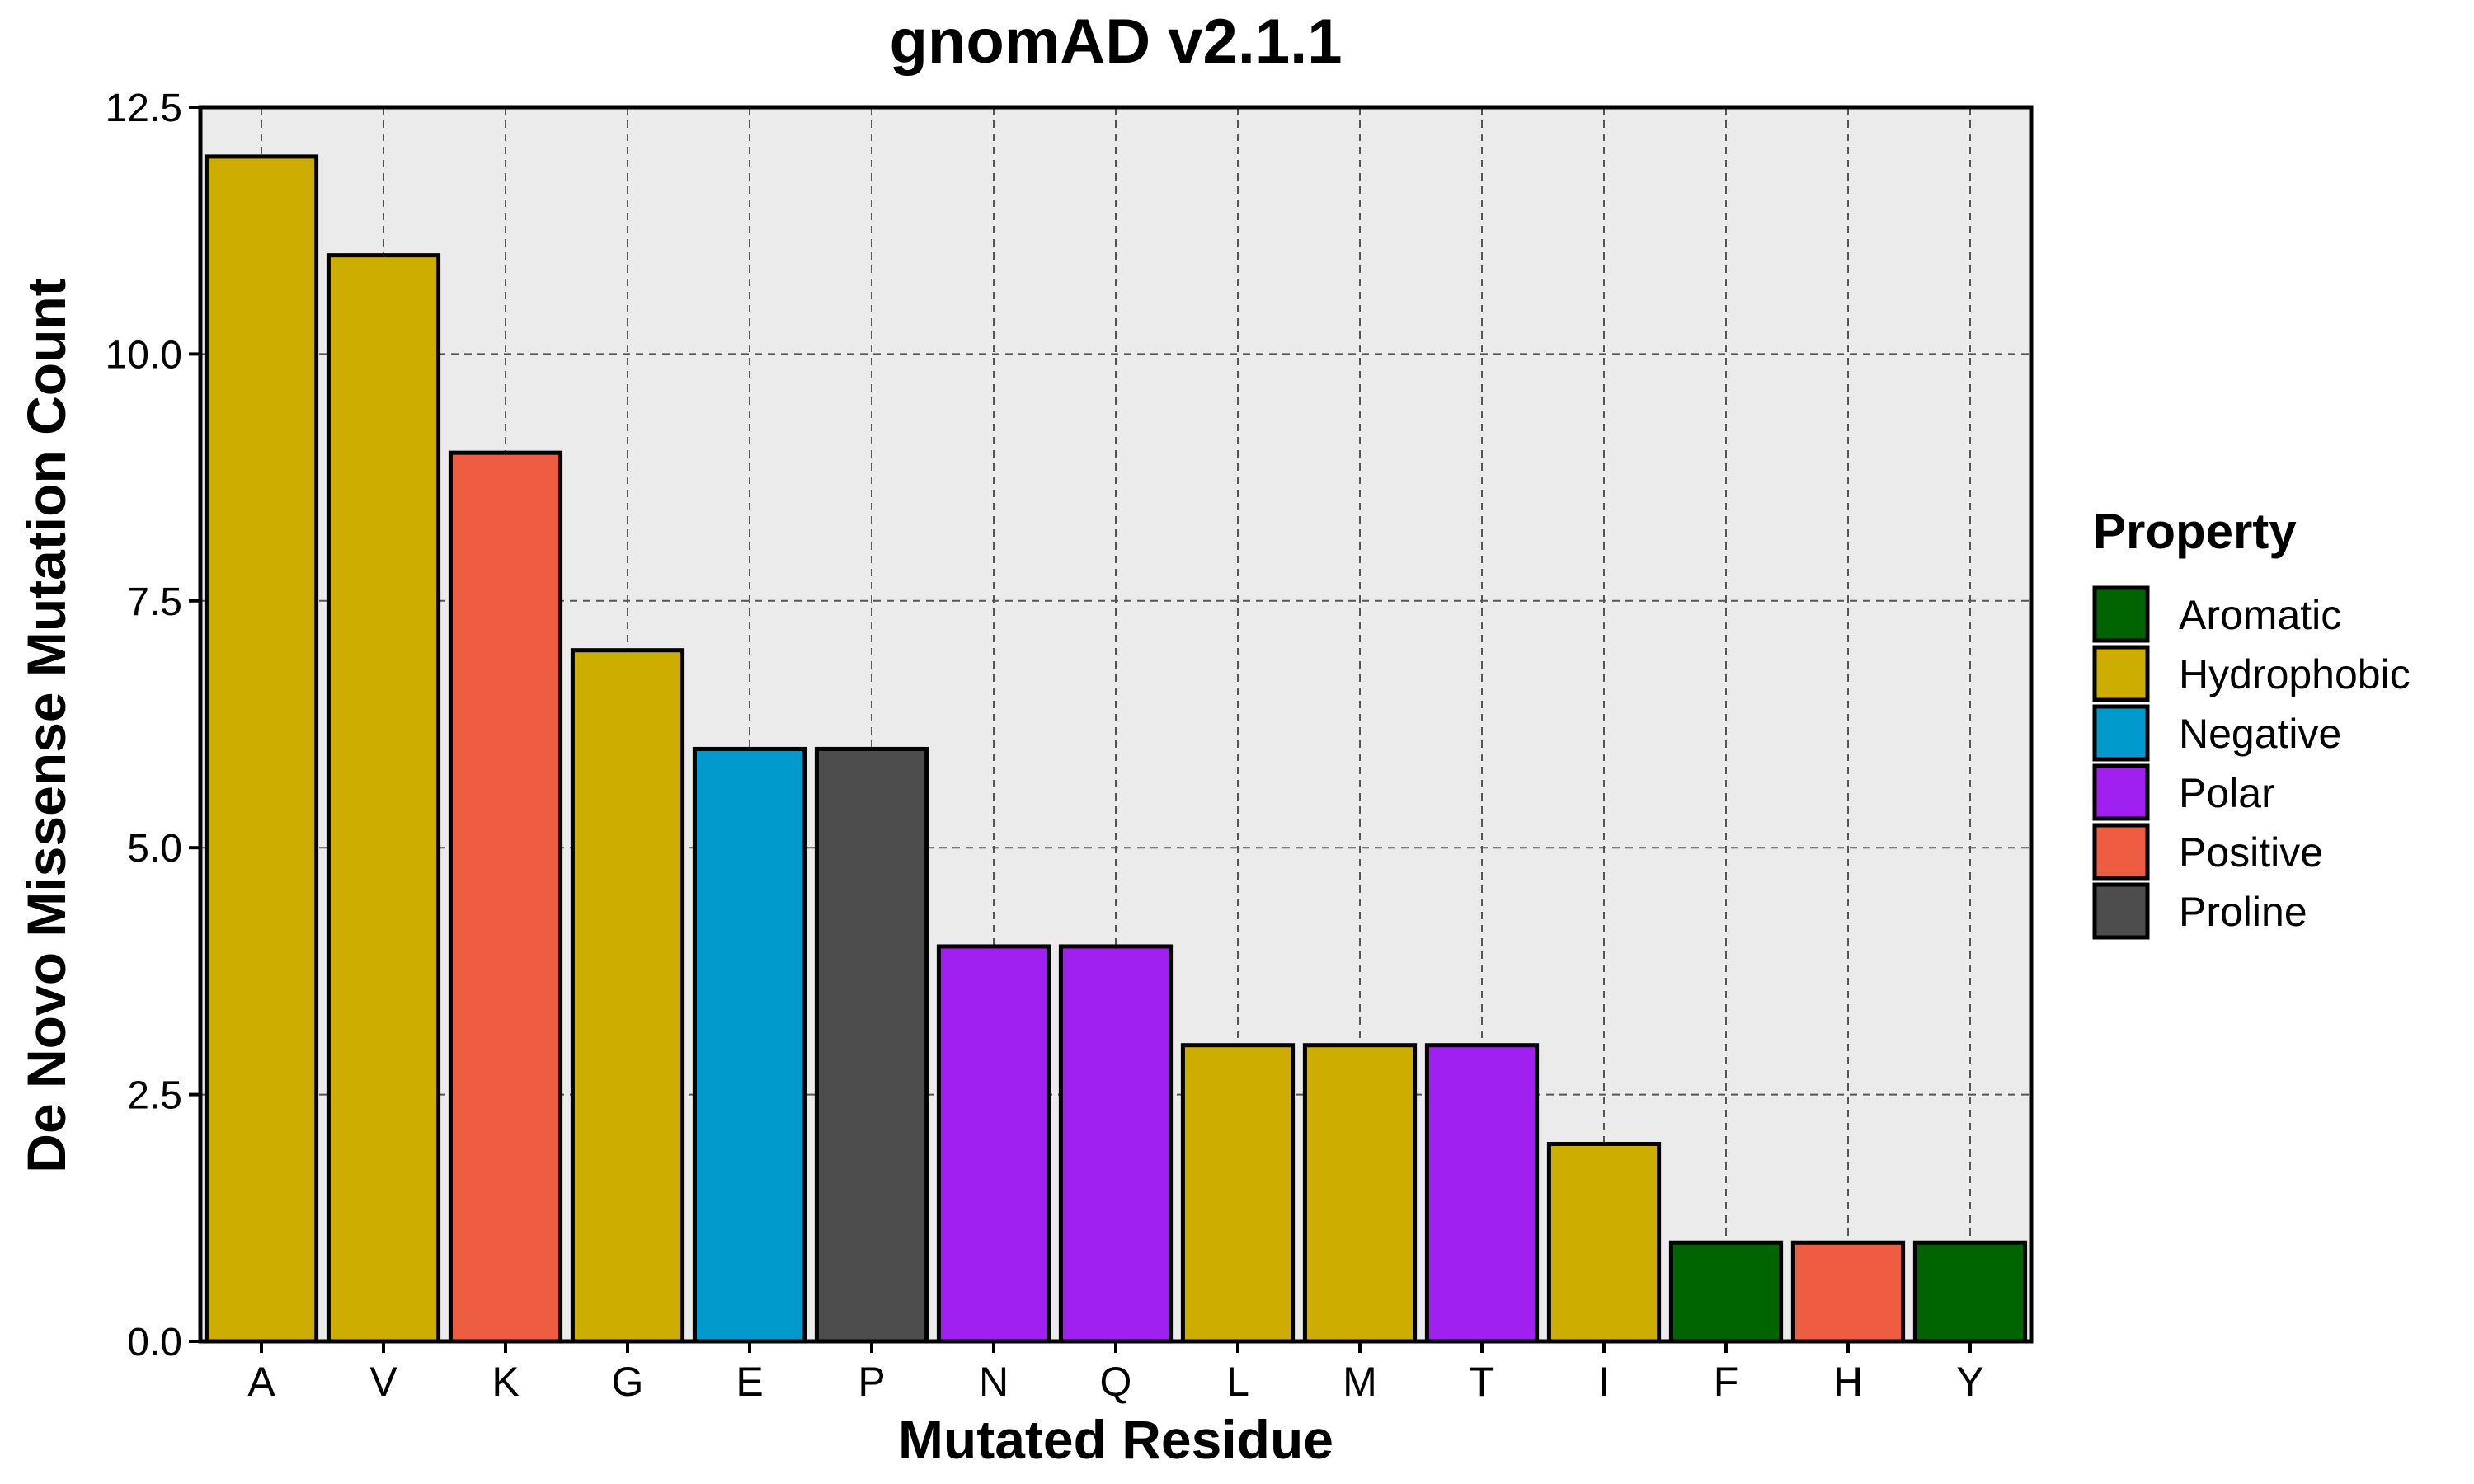 The height and width of the screenshot is (1484, 2474). What do you see at coordinates (505, 1382) in the screenshot?
I see `x-tick-label: K` at bounding box center [505, 1382].